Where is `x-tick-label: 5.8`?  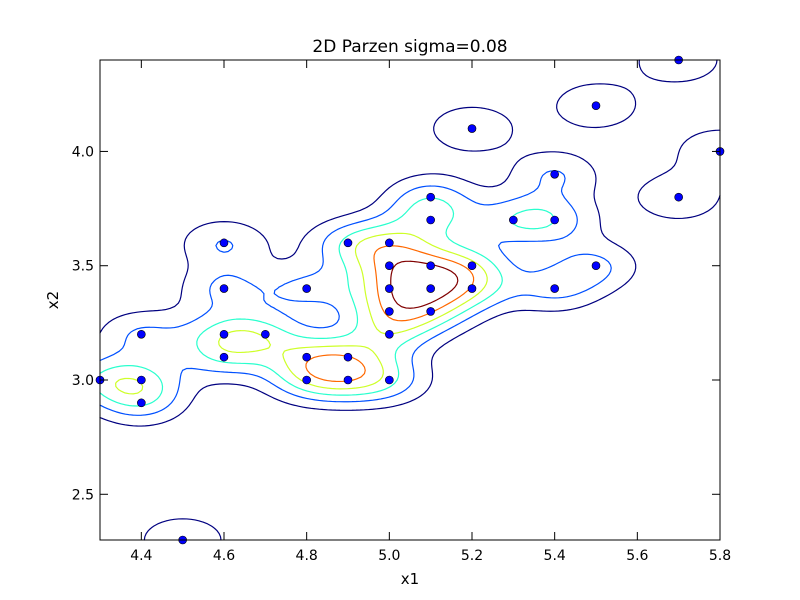 x-tick-label: 5.8 is located at coordinates (720, 556).